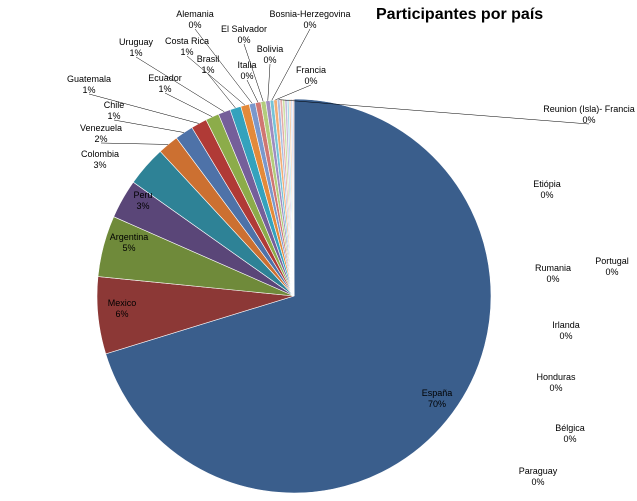 The image size is (637, 501). I want to click on chart-title: Participantes por país, so click(459, 14).